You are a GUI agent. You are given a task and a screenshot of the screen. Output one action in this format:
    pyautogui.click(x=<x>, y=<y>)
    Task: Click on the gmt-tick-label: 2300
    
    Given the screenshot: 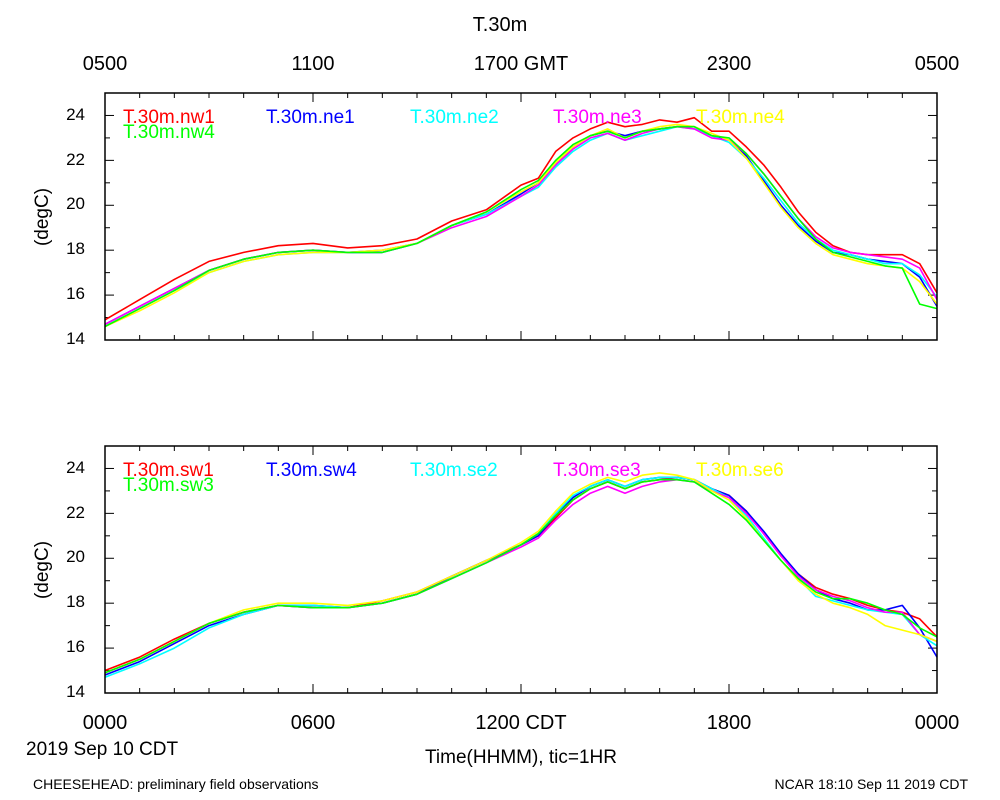 What is the action you would take?
    pyautogui.click(x=729, y=64)
    